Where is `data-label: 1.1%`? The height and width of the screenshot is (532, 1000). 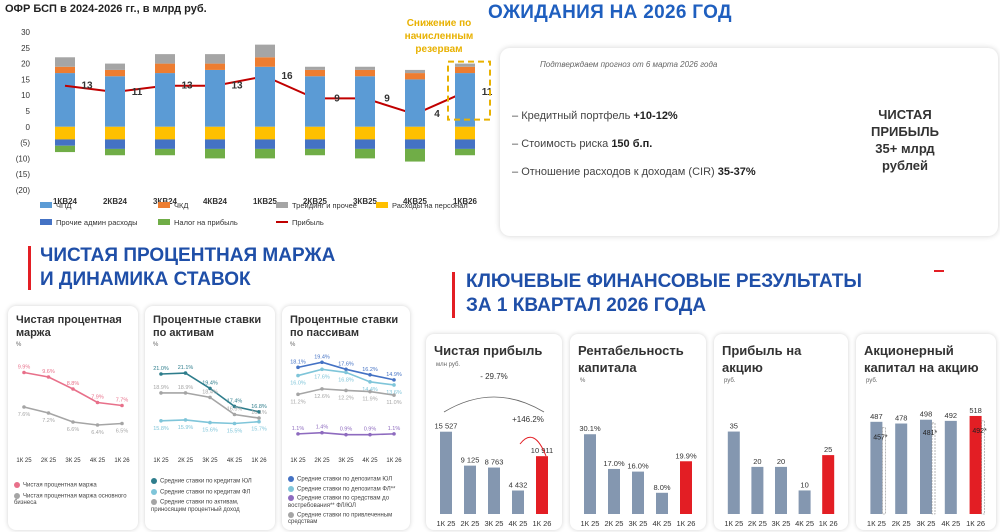
data-label: 1.1% is located at coordinates (394, 429).